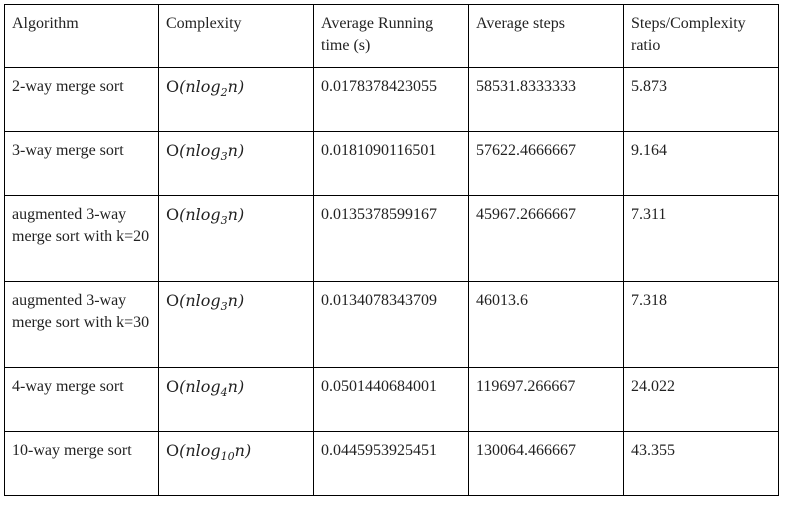 The image size is (785, 509). I want to click on complexity-cell: O(nlog2n), so click(236, 99).